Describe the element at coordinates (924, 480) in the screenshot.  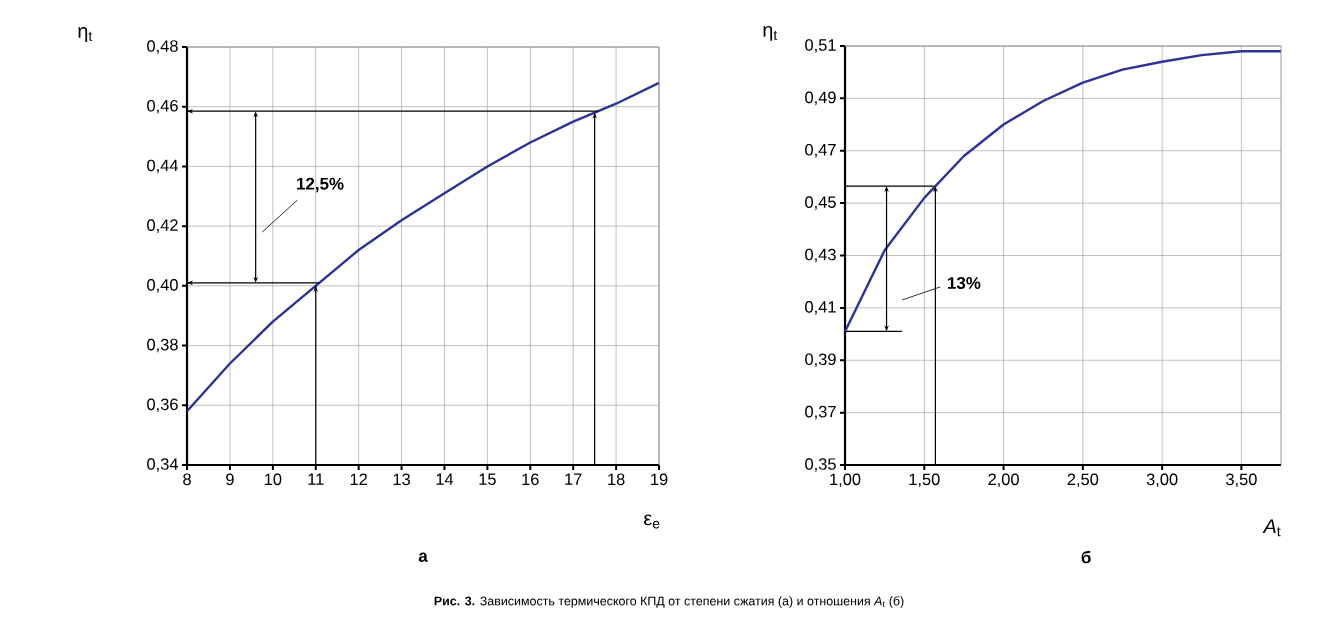
I see `x-tick-label: 1,50` at that location.